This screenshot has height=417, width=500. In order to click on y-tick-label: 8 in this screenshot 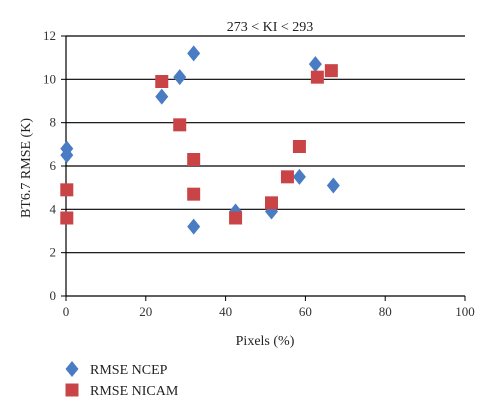, I will do `click(53, 122)`.